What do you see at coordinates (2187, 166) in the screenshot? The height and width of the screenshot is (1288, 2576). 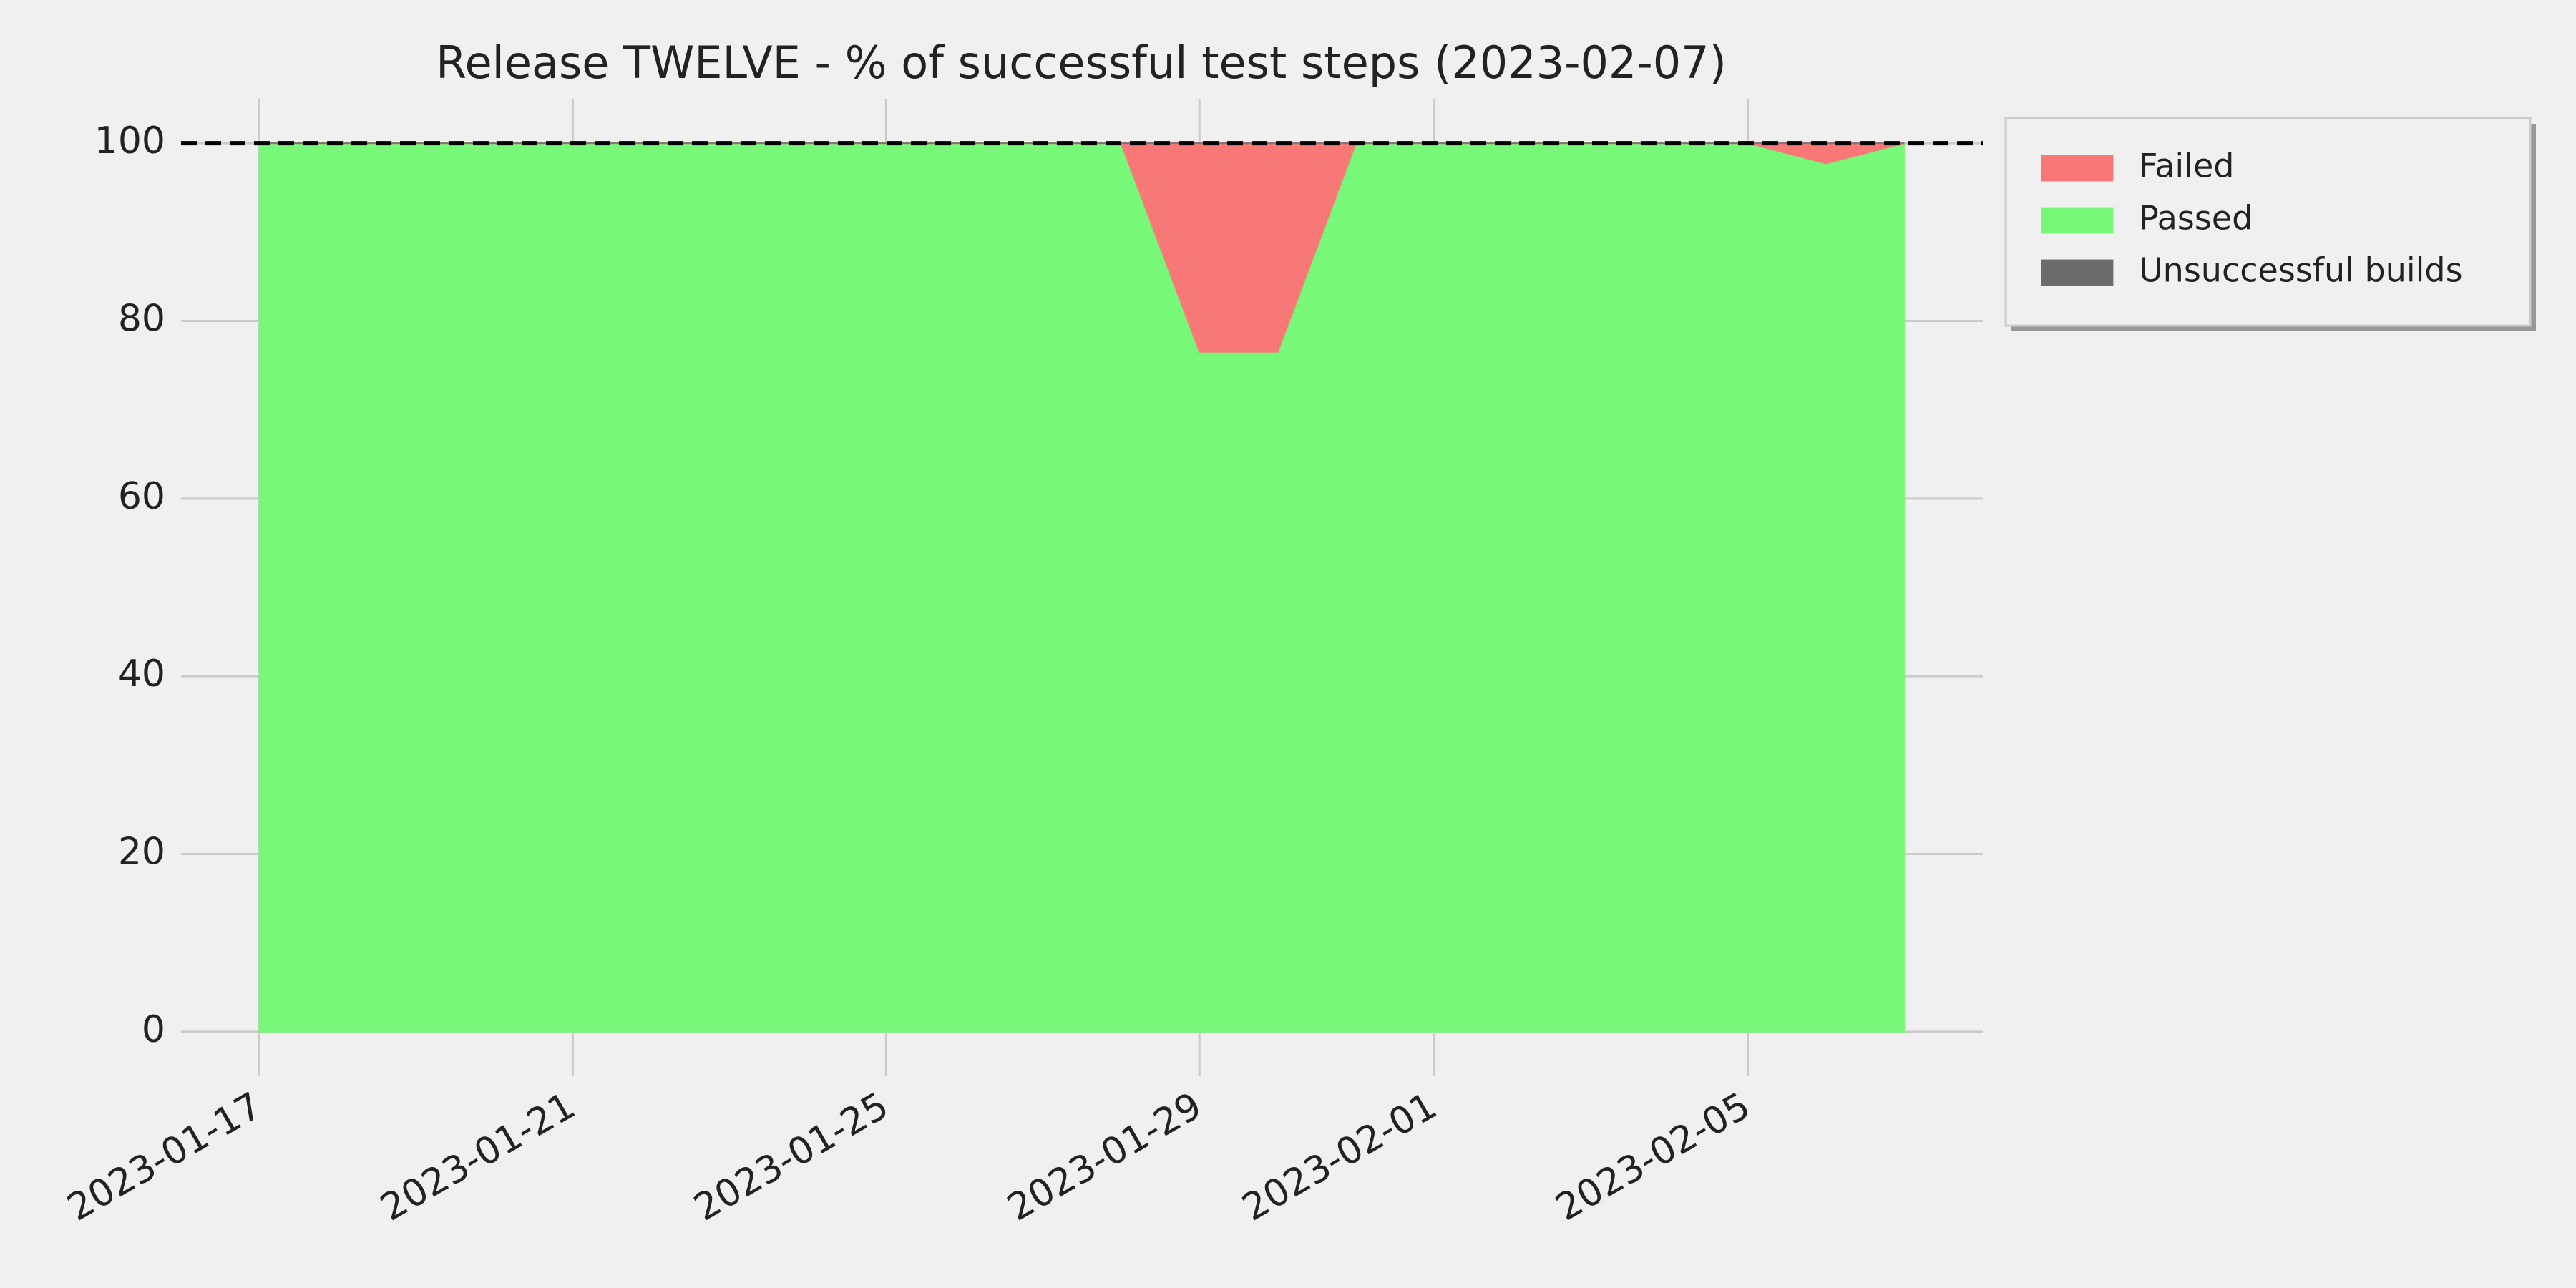 I see `legend-label: Failed` at bounding box center [2187, 166].